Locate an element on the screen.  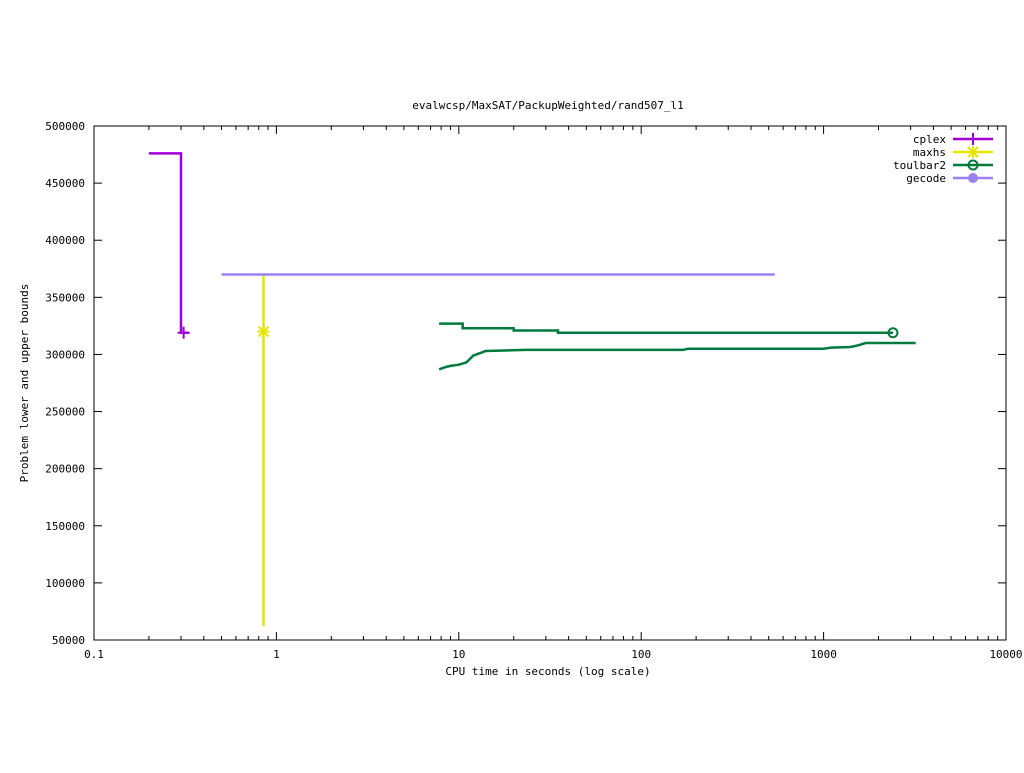
y-tick-label: 450000 is located at coordinates (65, 183).